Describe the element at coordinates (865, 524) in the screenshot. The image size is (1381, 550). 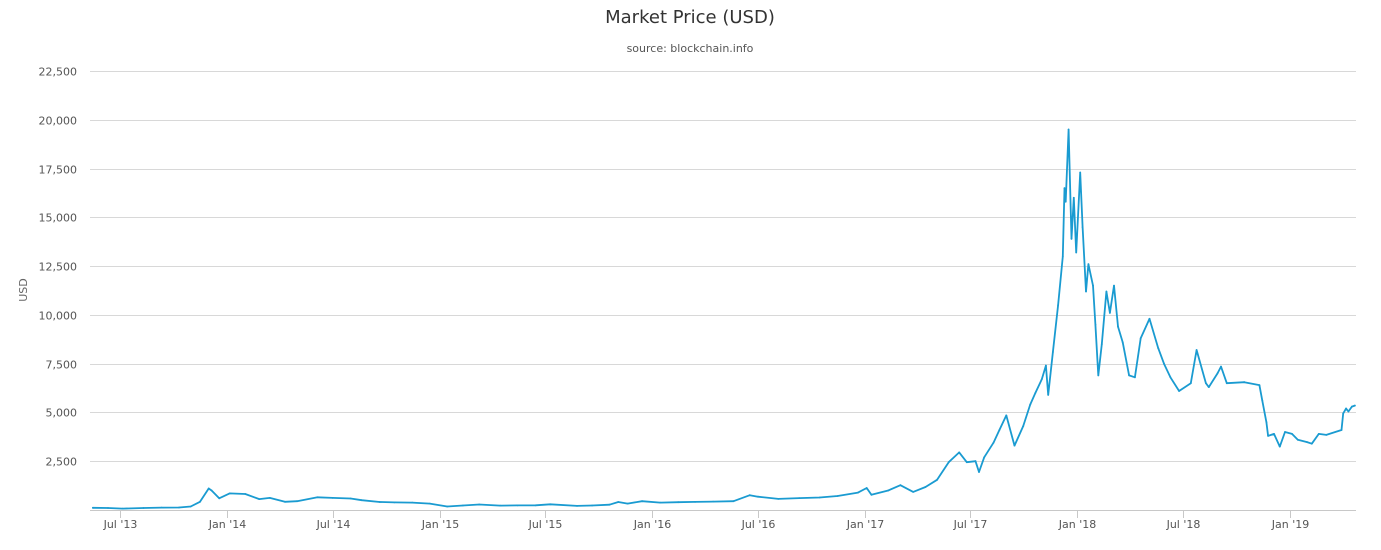
I see `x-tick-label: Jan '17` at that location.